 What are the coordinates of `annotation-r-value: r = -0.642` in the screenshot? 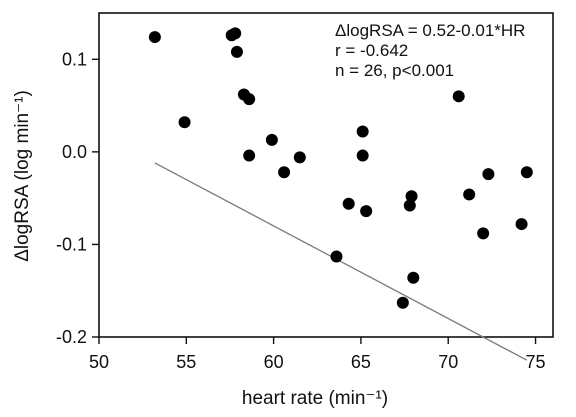 It's located at (371, 50).